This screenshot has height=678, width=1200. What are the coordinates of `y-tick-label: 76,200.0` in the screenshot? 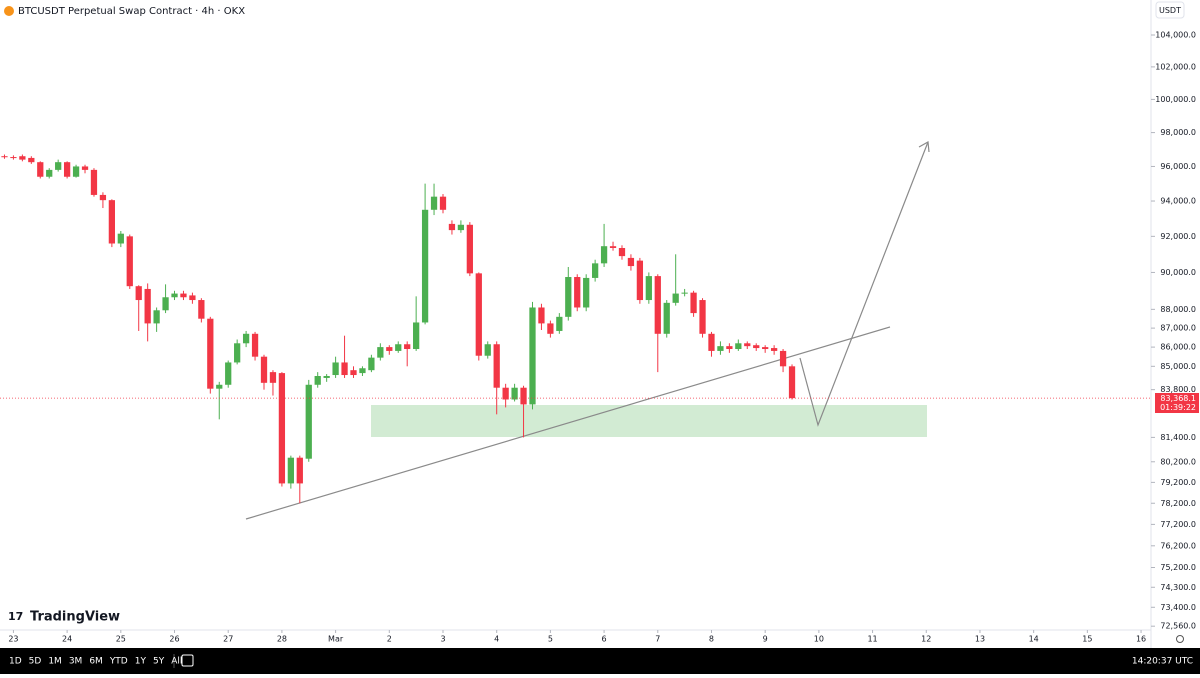 It's located at (1178, 545).